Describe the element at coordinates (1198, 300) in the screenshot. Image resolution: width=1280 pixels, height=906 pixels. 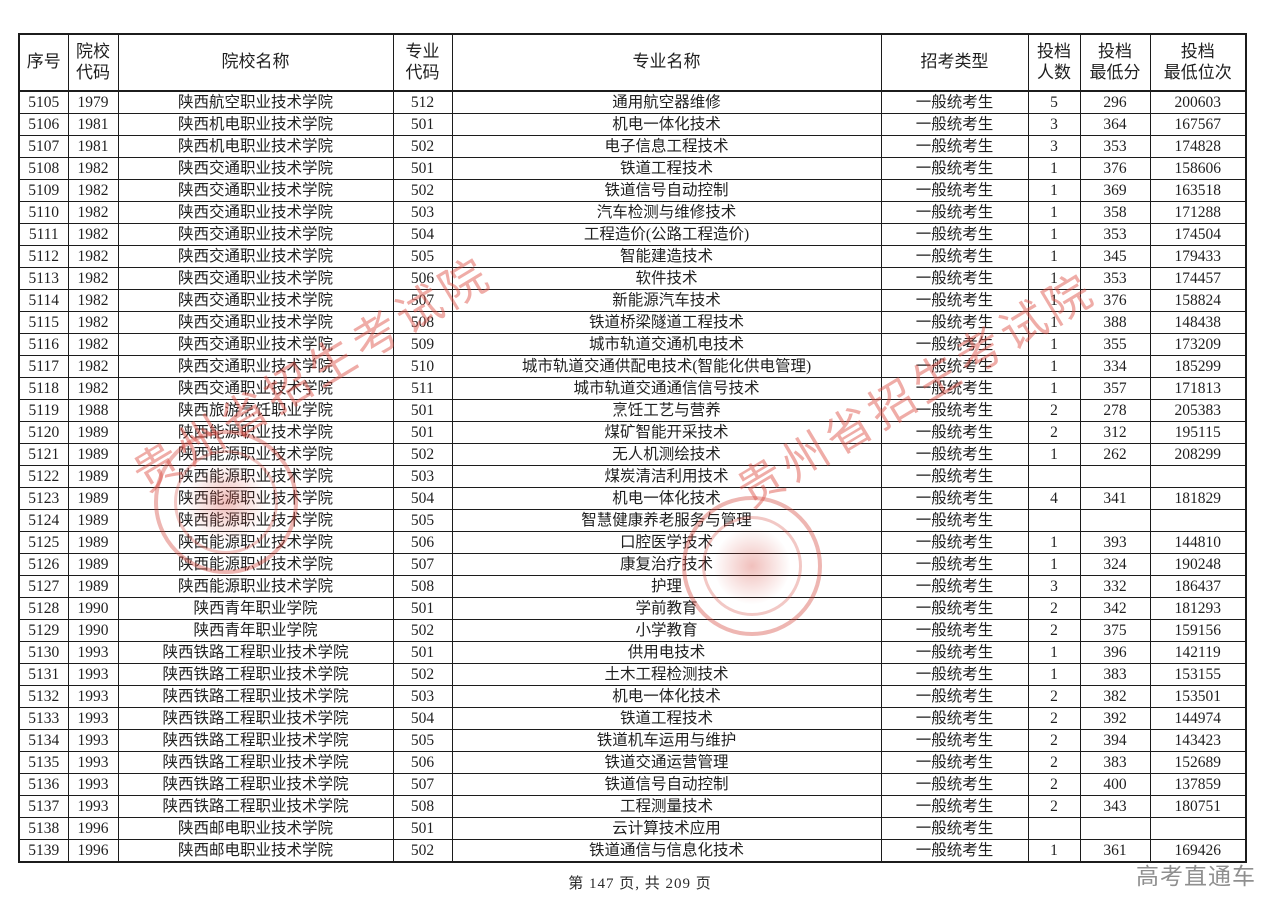
I see `cell-min-rank: 158824` at that location.